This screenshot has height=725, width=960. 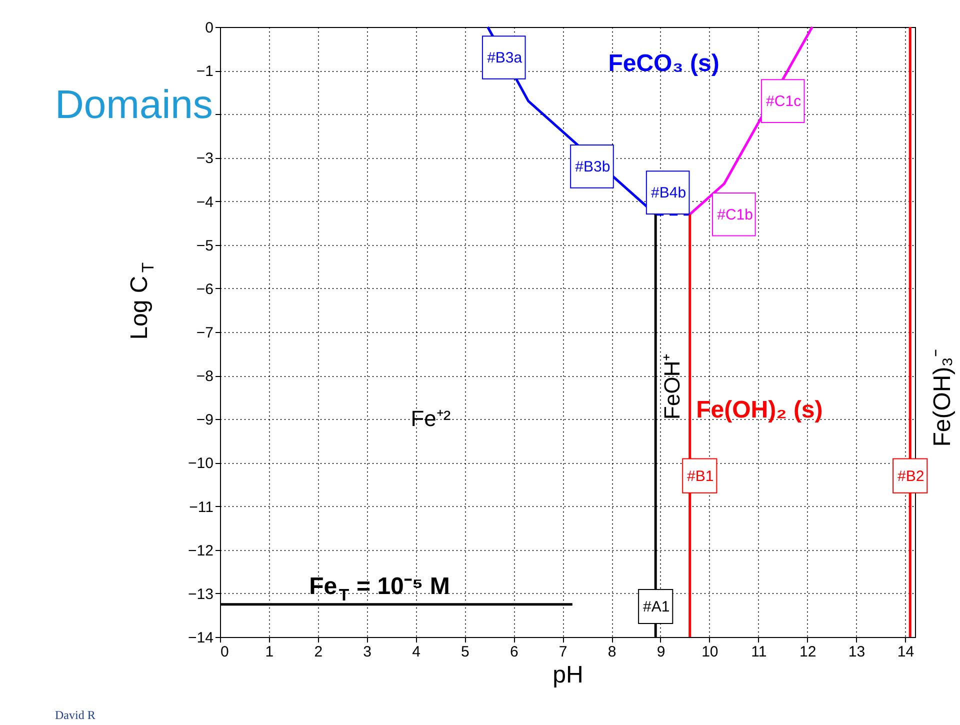 I want to click on annotation: #B4b, so click(x=668, y=193).